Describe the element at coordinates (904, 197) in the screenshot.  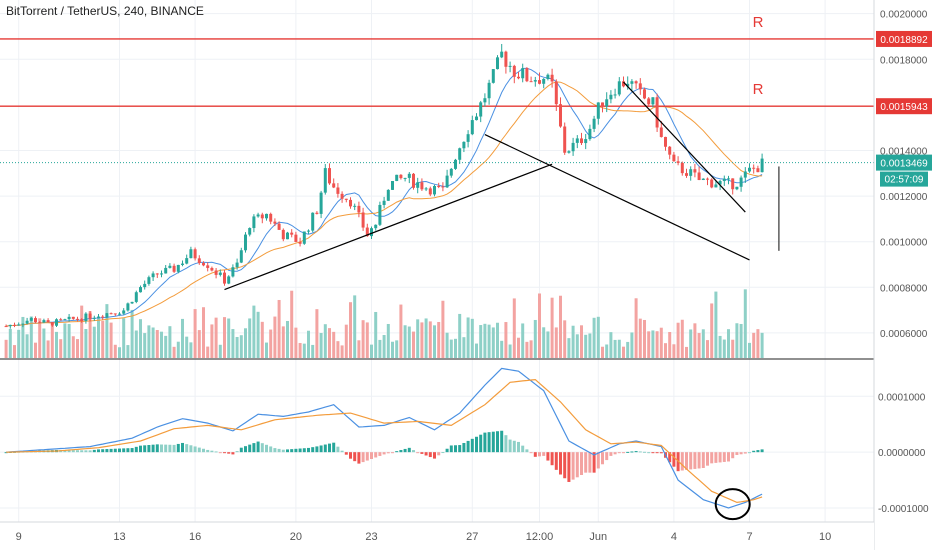
I see `price-tick-label: 0.0012000` at that location.